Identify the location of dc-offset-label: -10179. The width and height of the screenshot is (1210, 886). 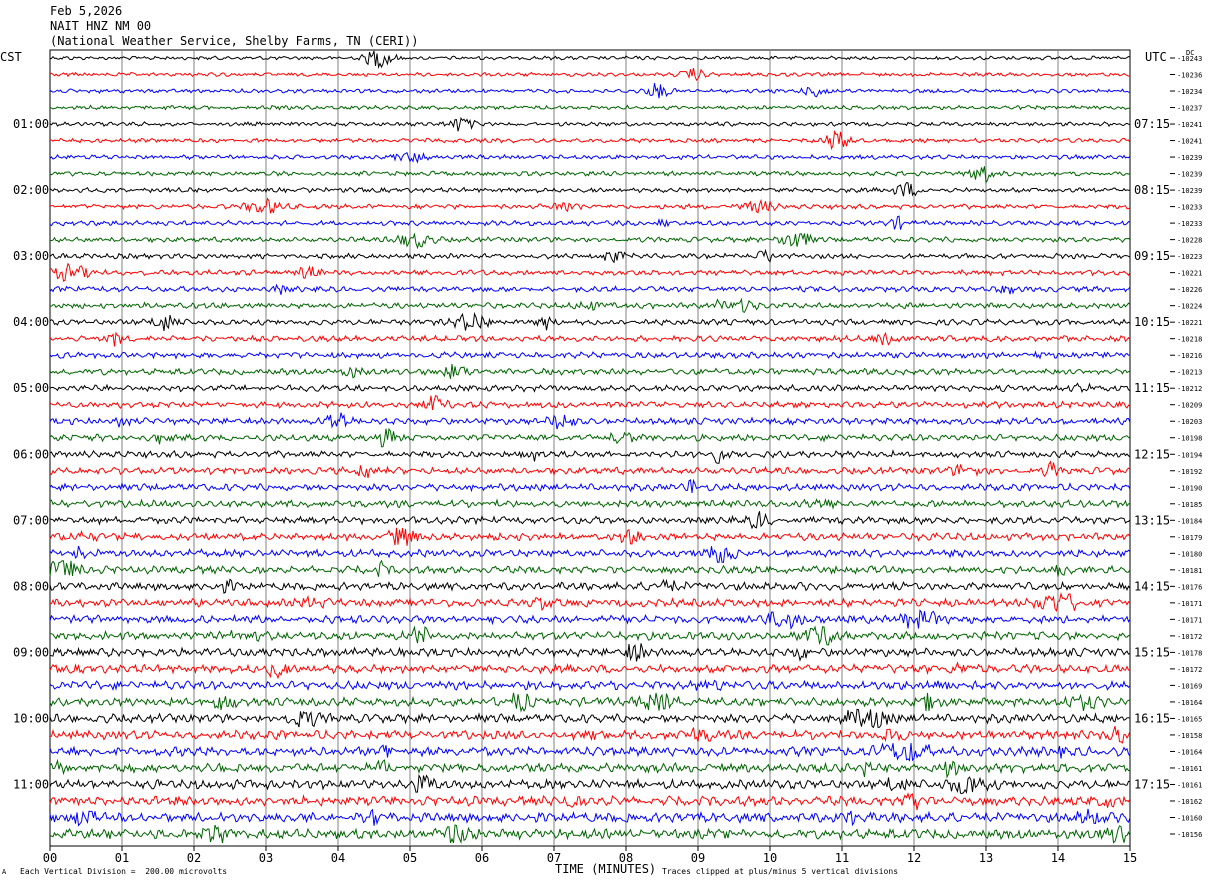
(1189, 538).